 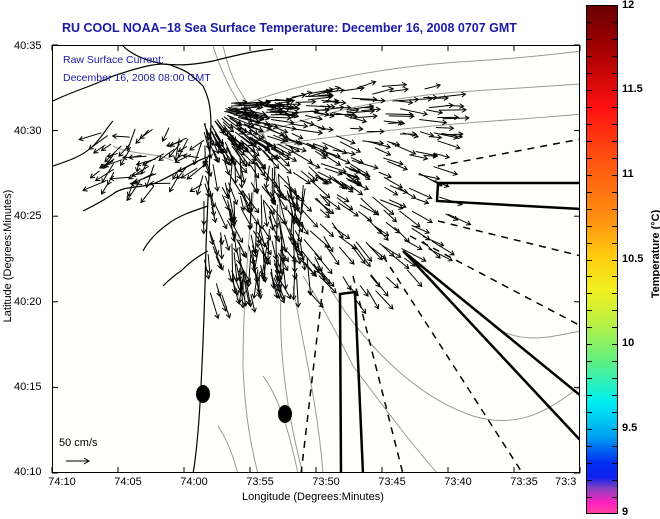 I want to click on colorbar-tick-label: 10.5, so click(x=633, y=259).